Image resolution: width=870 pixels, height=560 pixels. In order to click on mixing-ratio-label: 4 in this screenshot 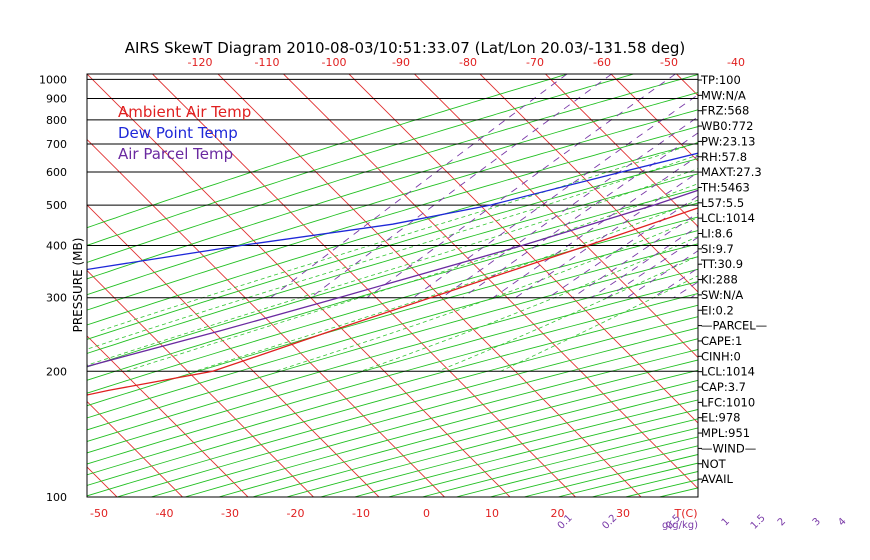, I will do `click(842, 522)`.